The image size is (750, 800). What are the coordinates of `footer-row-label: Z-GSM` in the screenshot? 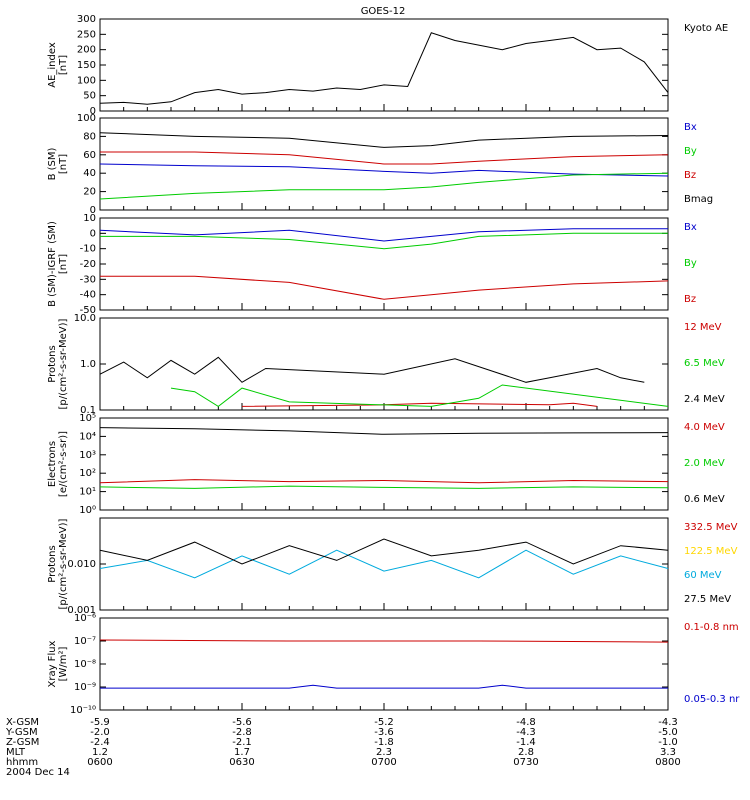 It's located at (22, 742).